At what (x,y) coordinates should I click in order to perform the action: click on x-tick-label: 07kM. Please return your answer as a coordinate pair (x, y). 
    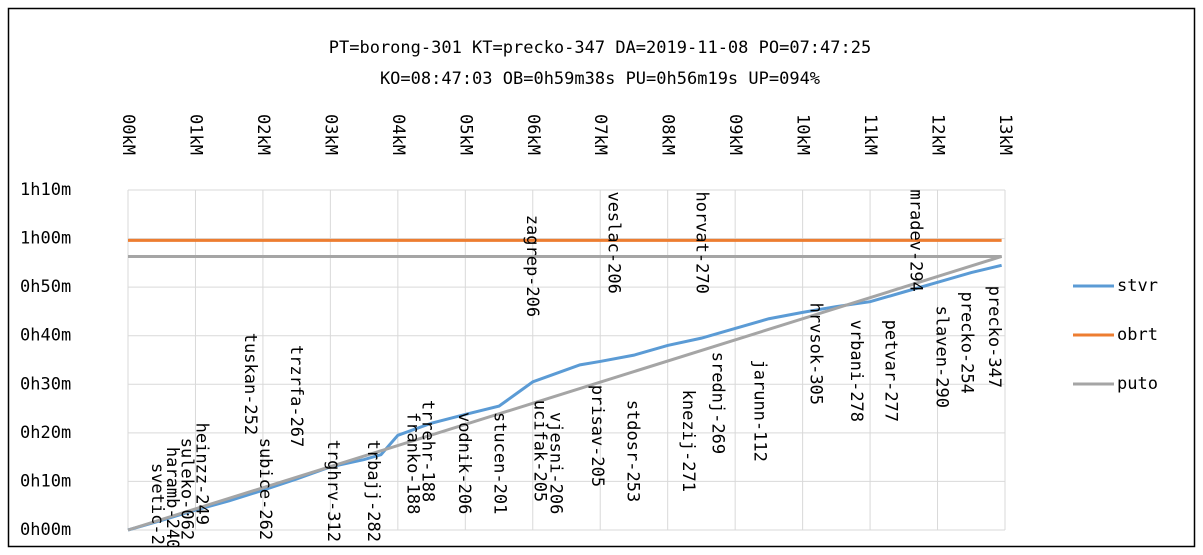
    Looking at the image, I should click on (600, 134).